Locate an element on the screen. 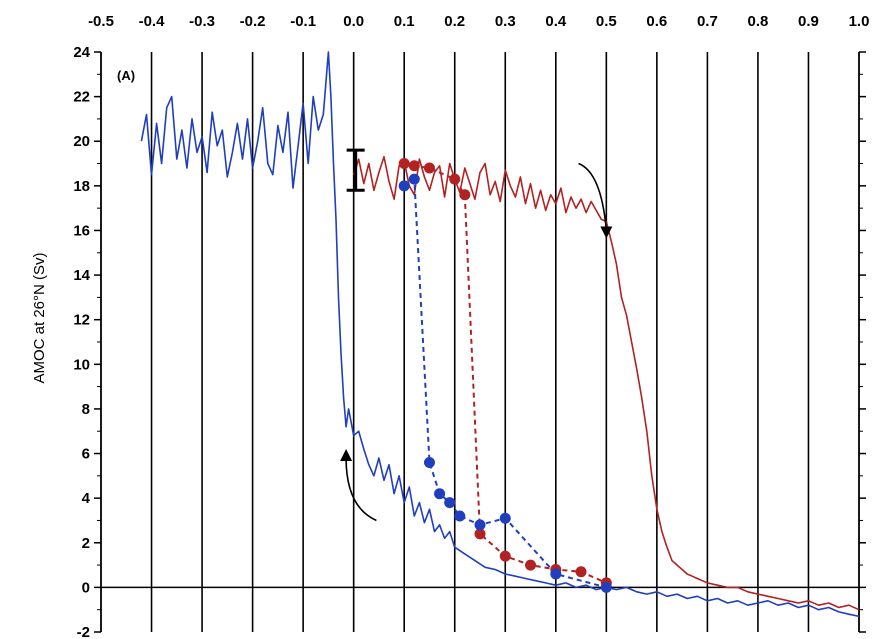 This screenshot has height=639, width=874. x-tick-label: 0.3 is located at coordinates (505, 21).